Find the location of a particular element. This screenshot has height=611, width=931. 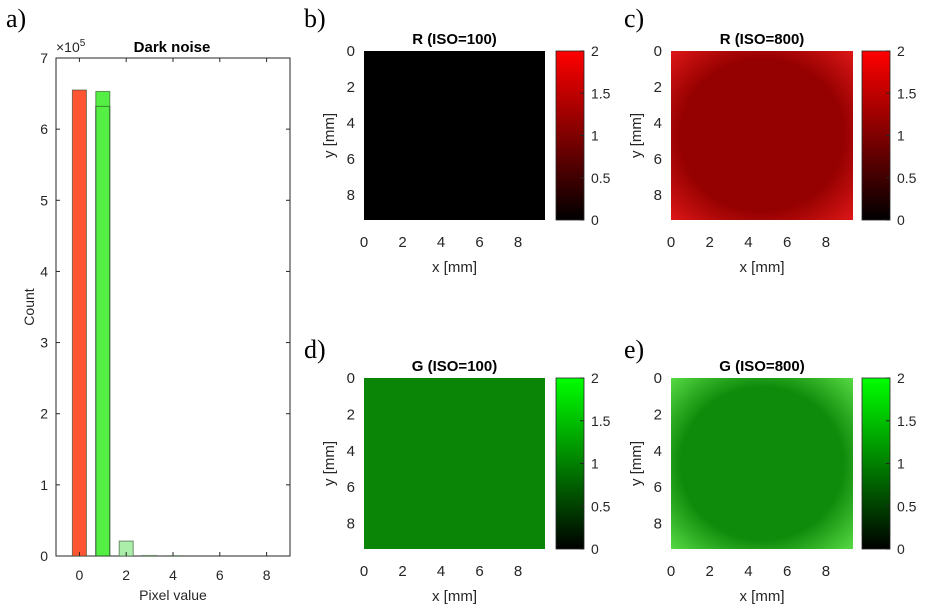

histogram-x-tick-label: 4 is located at coordinates (173, 575).